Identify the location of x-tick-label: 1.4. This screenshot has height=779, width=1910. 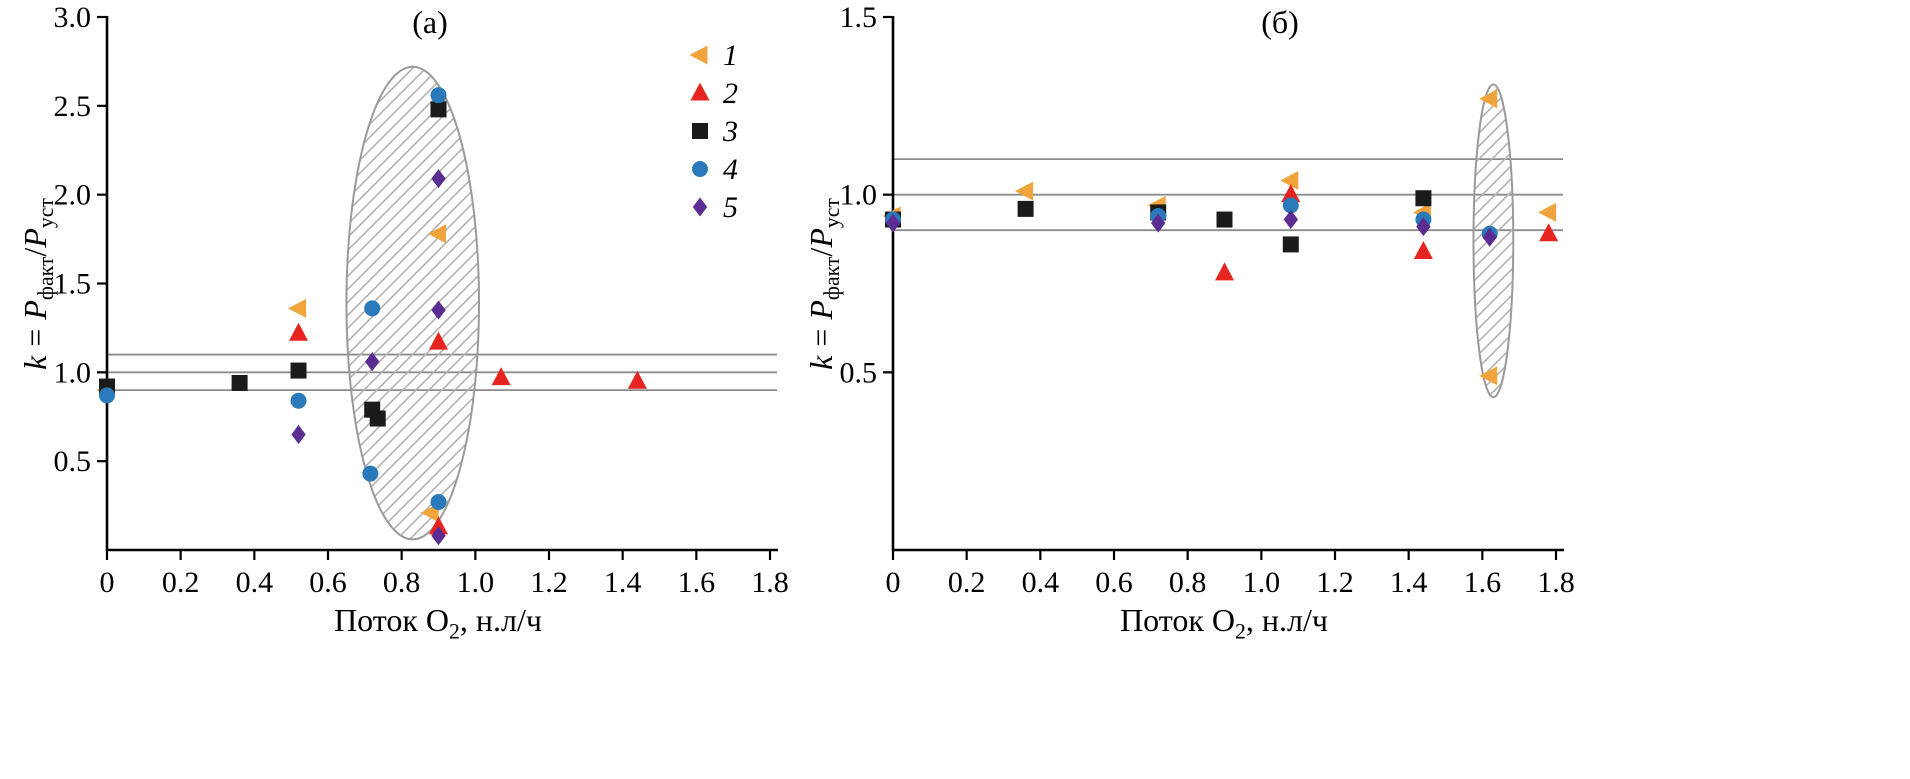
(1409, 582).